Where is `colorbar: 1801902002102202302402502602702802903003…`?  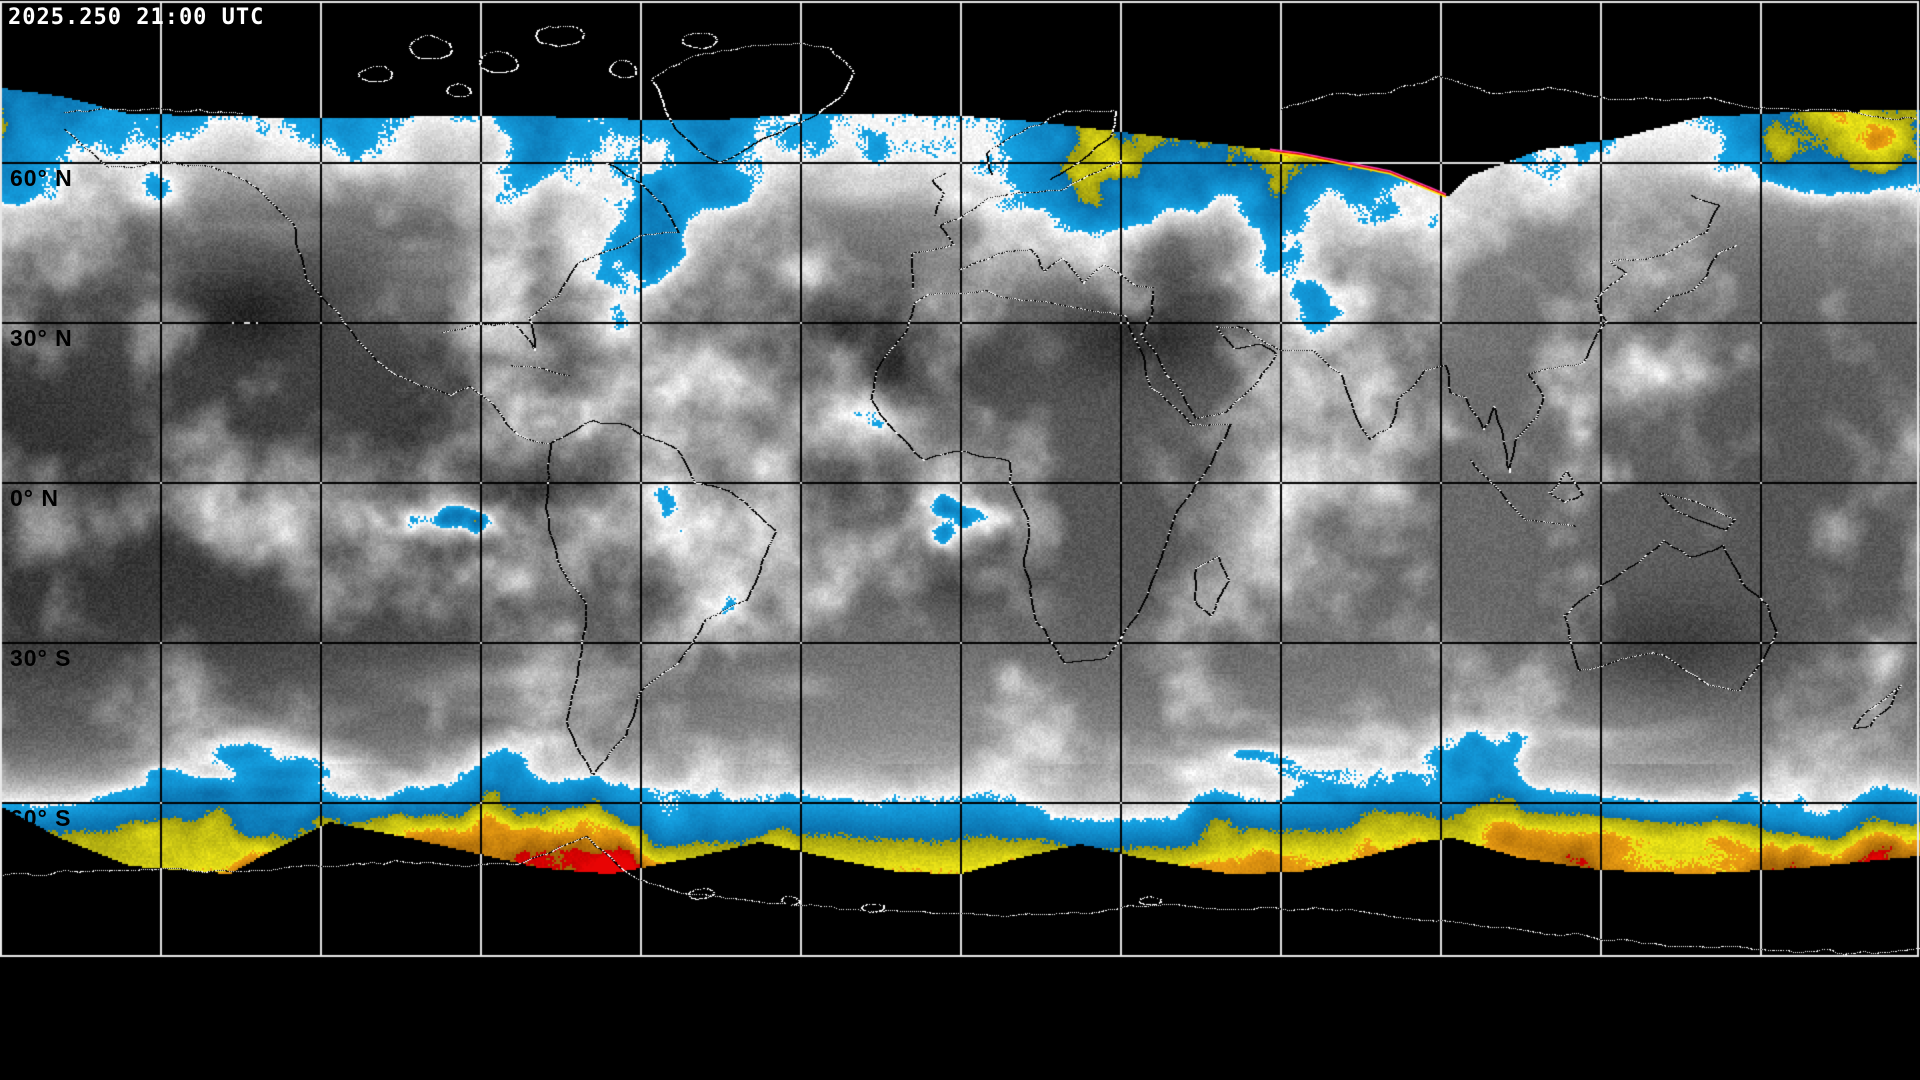 colorbar: 1801902002102202302402502602702802903003… is located at coordinates (960, 1020).